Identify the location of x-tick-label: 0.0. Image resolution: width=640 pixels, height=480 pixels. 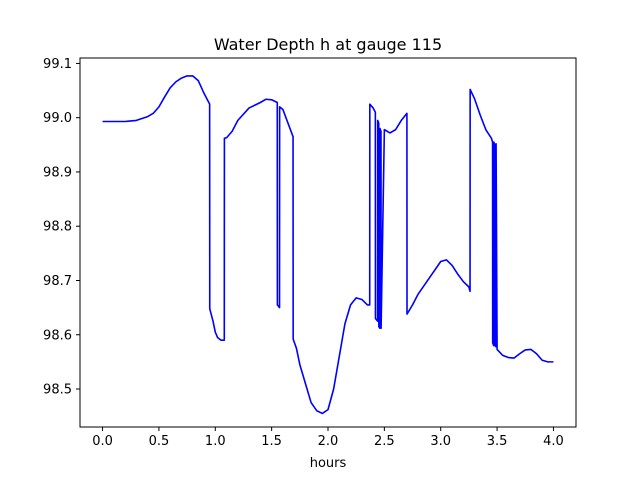
(102, 441).